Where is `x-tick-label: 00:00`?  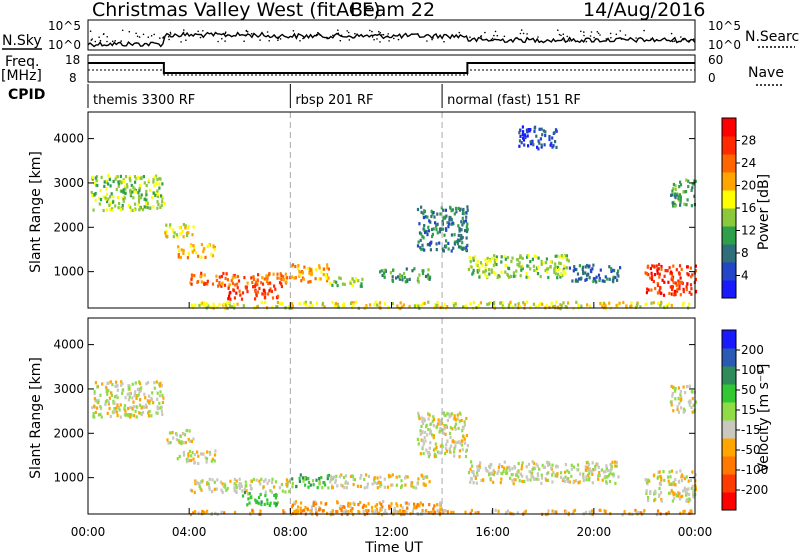
x-tick-label: 00:00 is located at coordinates (88, 532).